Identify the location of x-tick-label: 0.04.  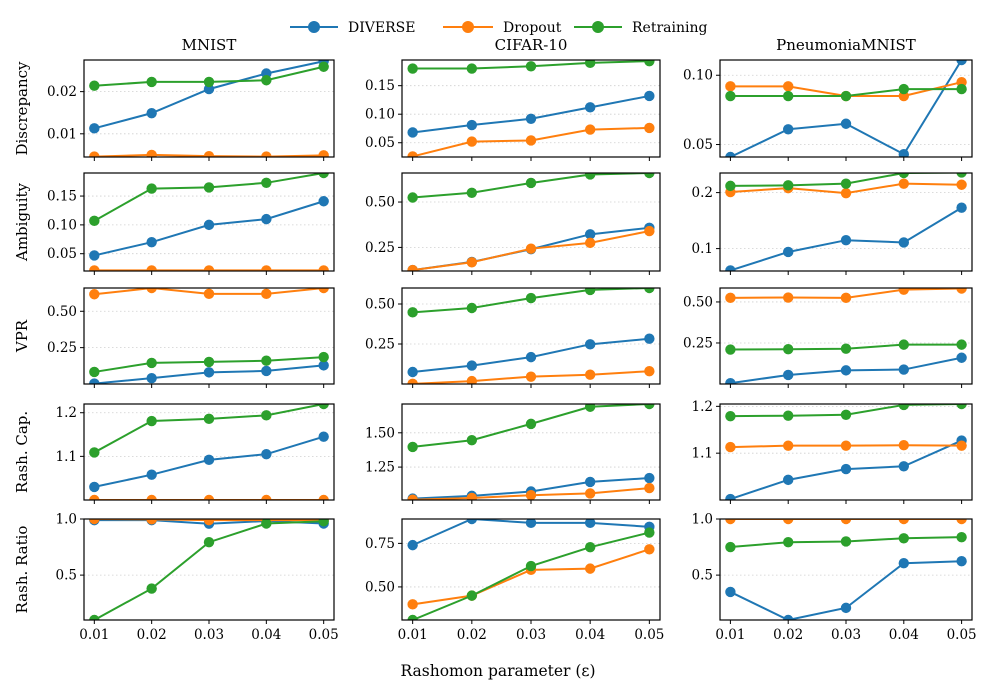
(904, 635).